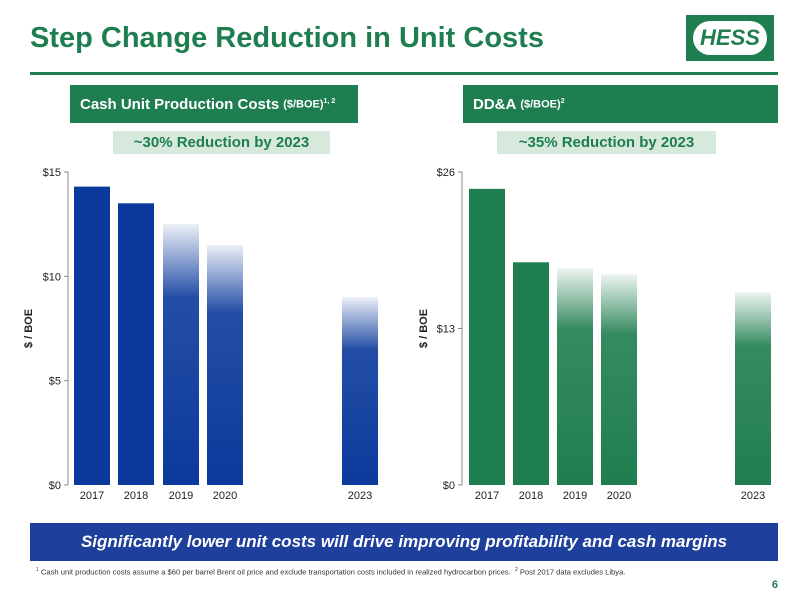 The image size is (800, 600). Describe the element at coordinates (446, 330) in the screenshot. I see `dda-y-tick-label: $13` at that location.